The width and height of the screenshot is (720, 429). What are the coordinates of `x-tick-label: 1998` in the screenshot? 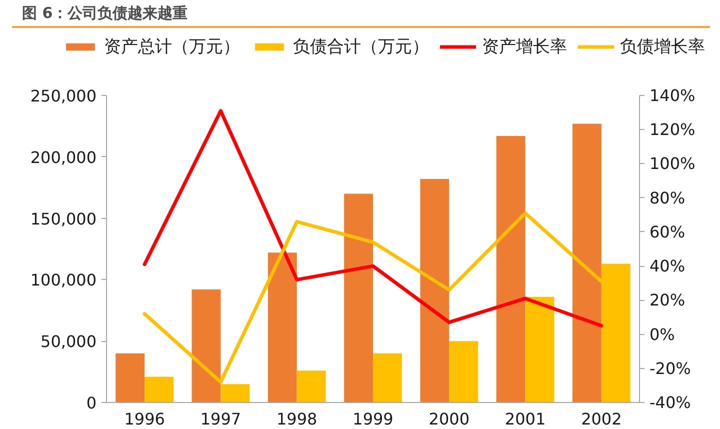 It's located at (297, 419).